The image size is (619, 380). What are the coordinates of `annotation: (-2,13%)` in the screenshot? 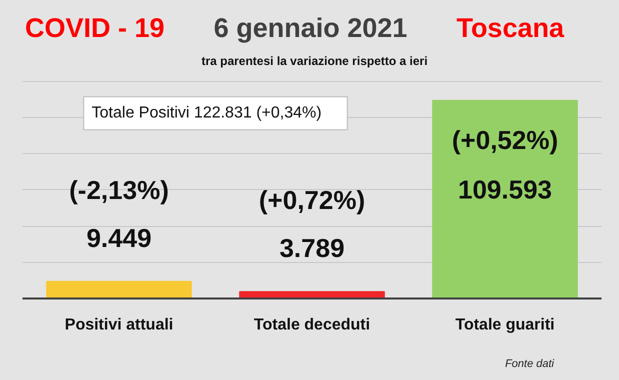 It's located at (119, 189).